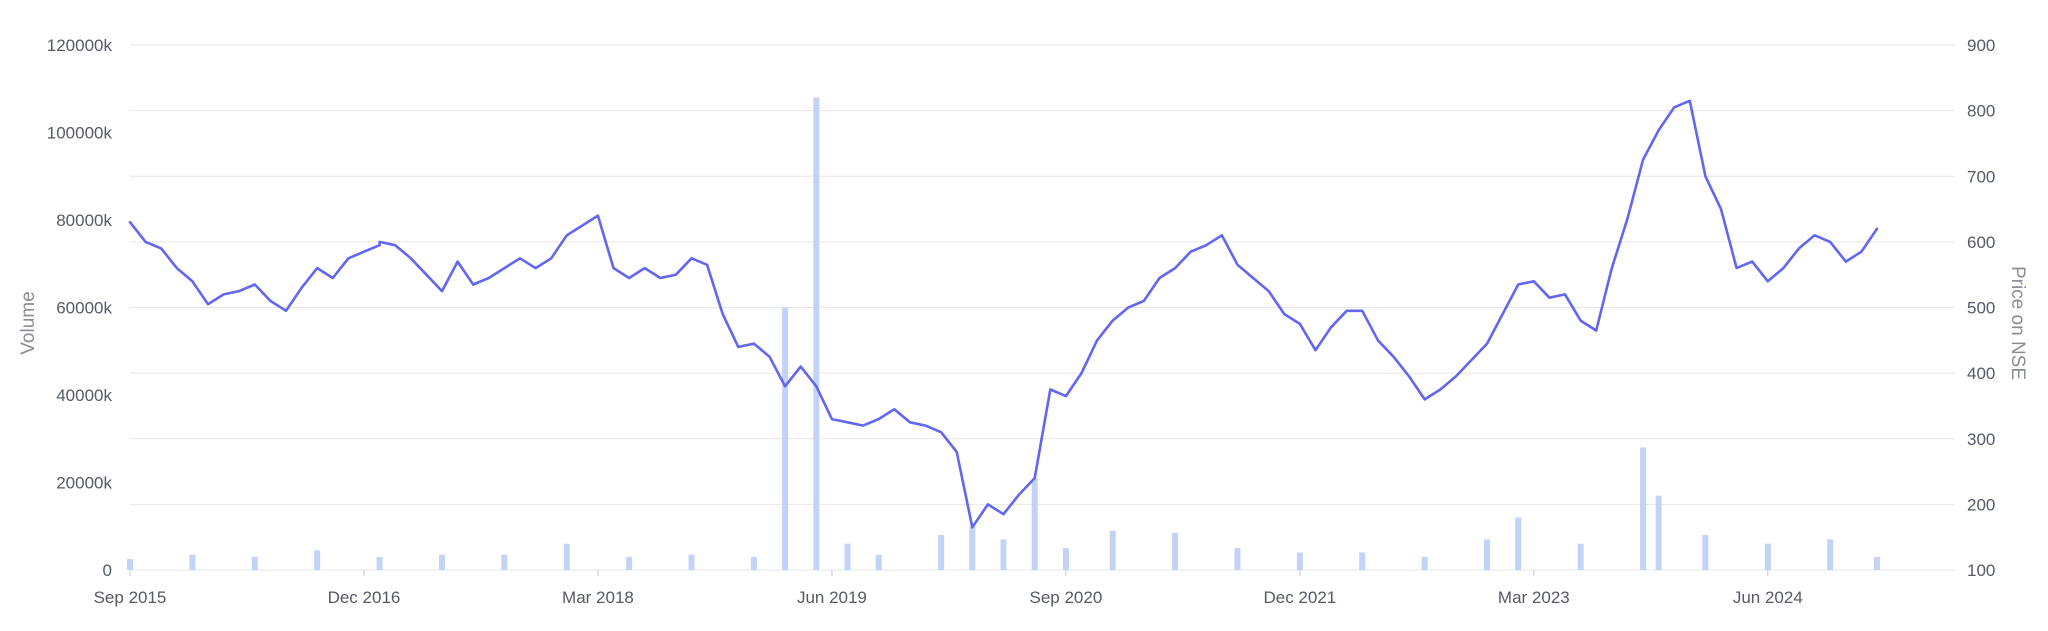  Describe the element at coordinates (364, 597) in the screenshot. I see `x-tick-label: Dec 2016` at that location.